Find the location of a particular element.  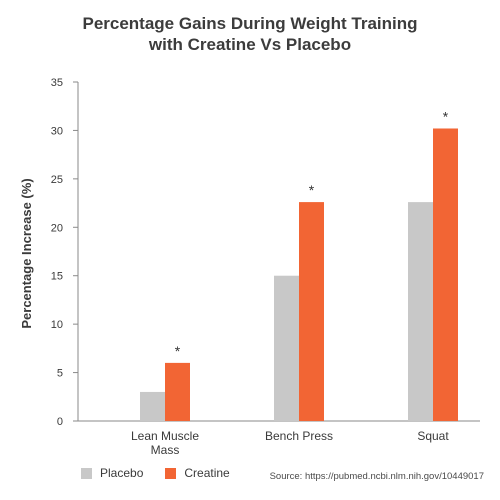

legend-item-placebo: Placebo is located at coordinates (112, 473).